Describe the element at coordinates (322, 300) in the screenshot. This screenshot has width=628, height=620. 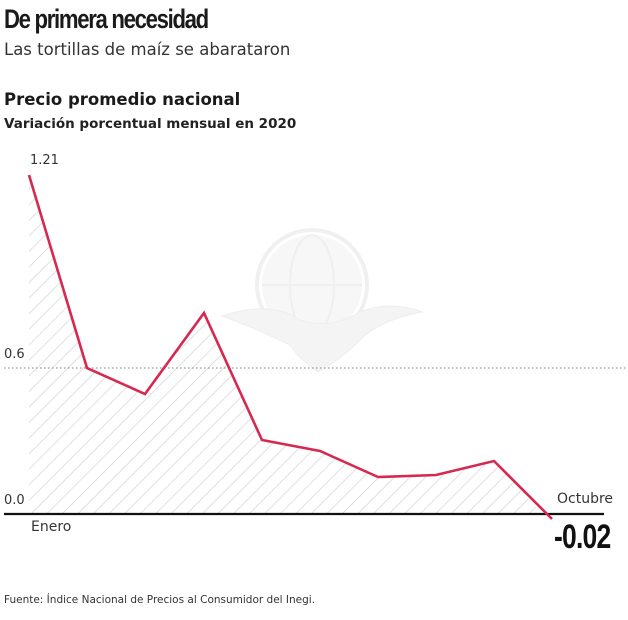
I see `eagle-globe-watermark-icon` at that location.